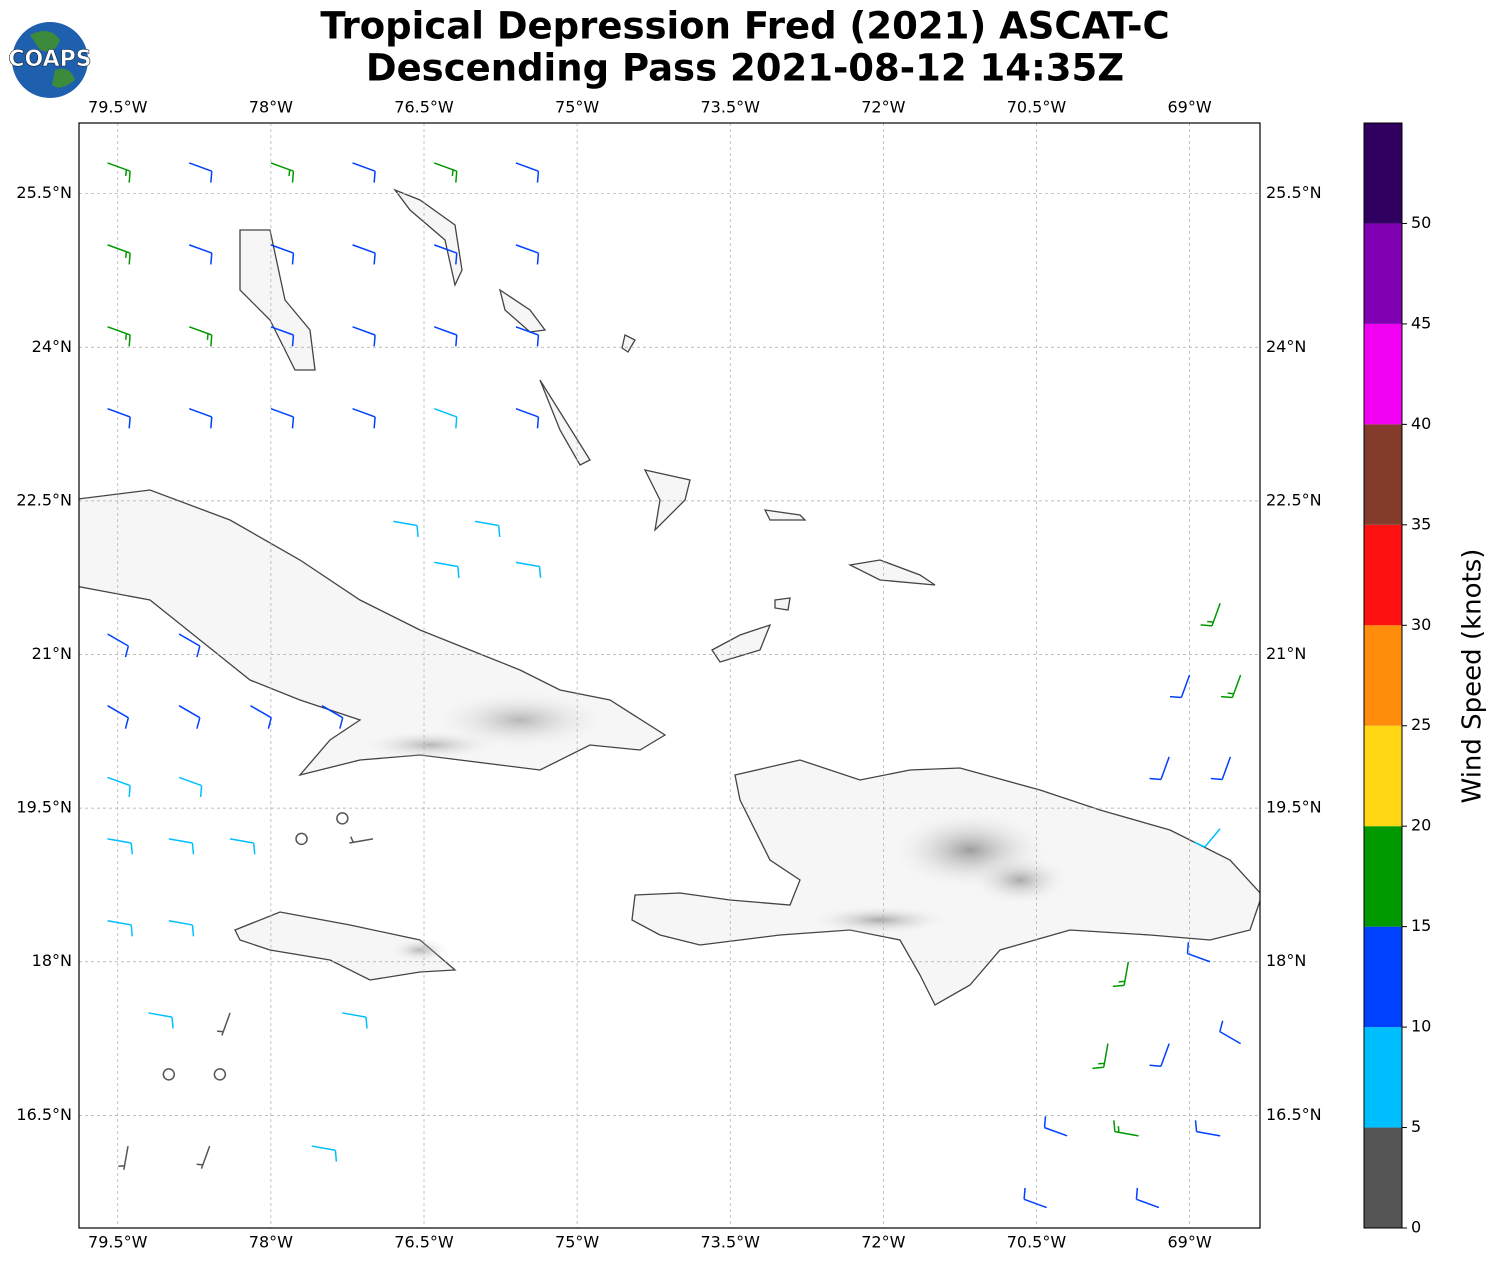  Describe the element at coordinates (1416, 1126) in the screenshot. I see `colorbar-tick-label: 5` at that location.